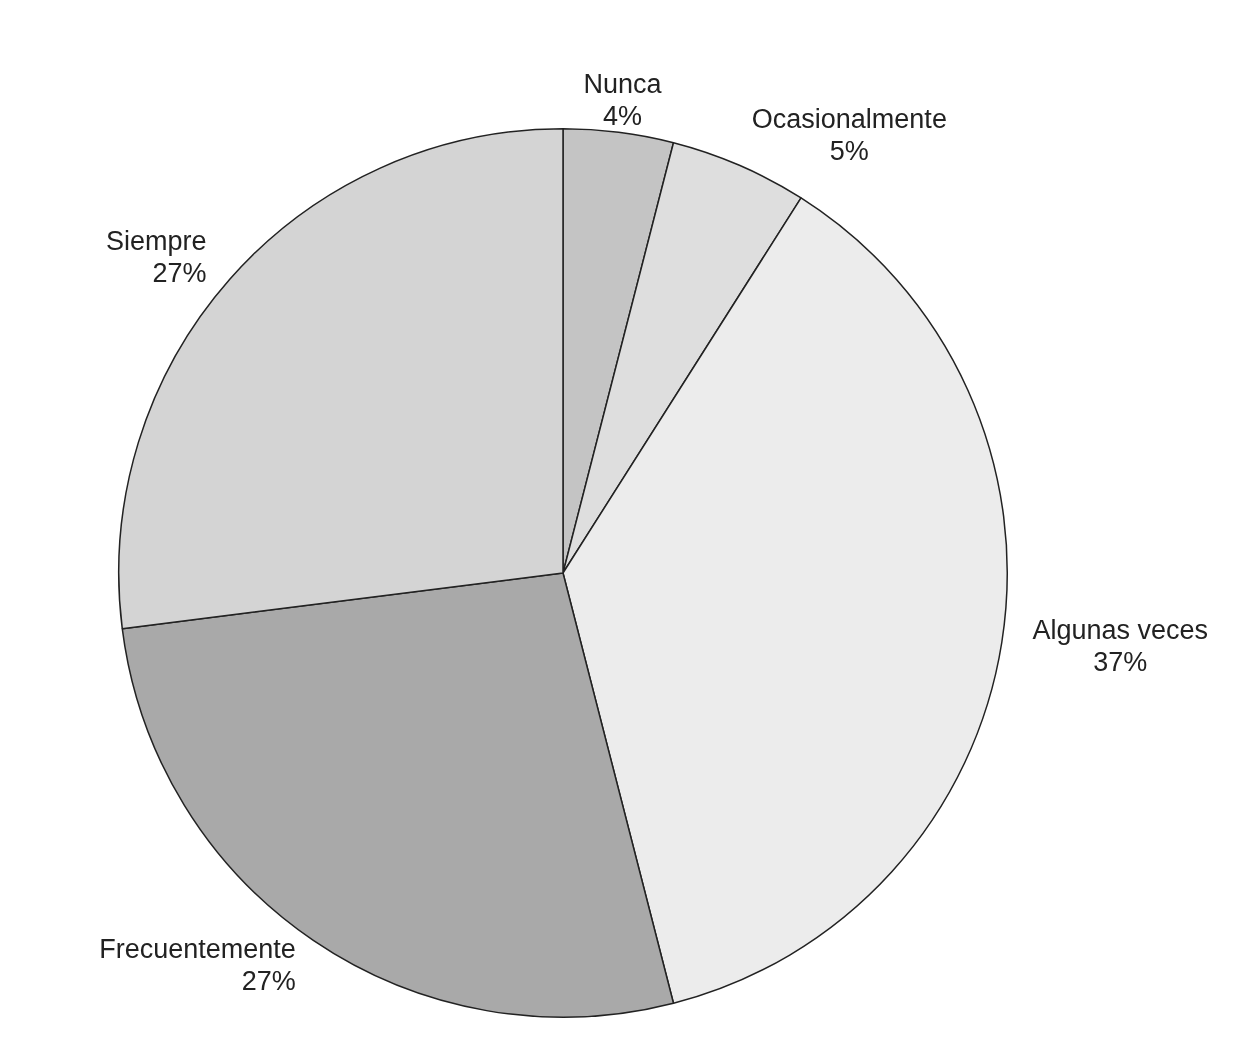 Image resolution: width=1238 pixels, height=1046 pixels. Describe the element at coordinates (623, 83) in the screenshot. I see `slice-label: Nunca` at that location.